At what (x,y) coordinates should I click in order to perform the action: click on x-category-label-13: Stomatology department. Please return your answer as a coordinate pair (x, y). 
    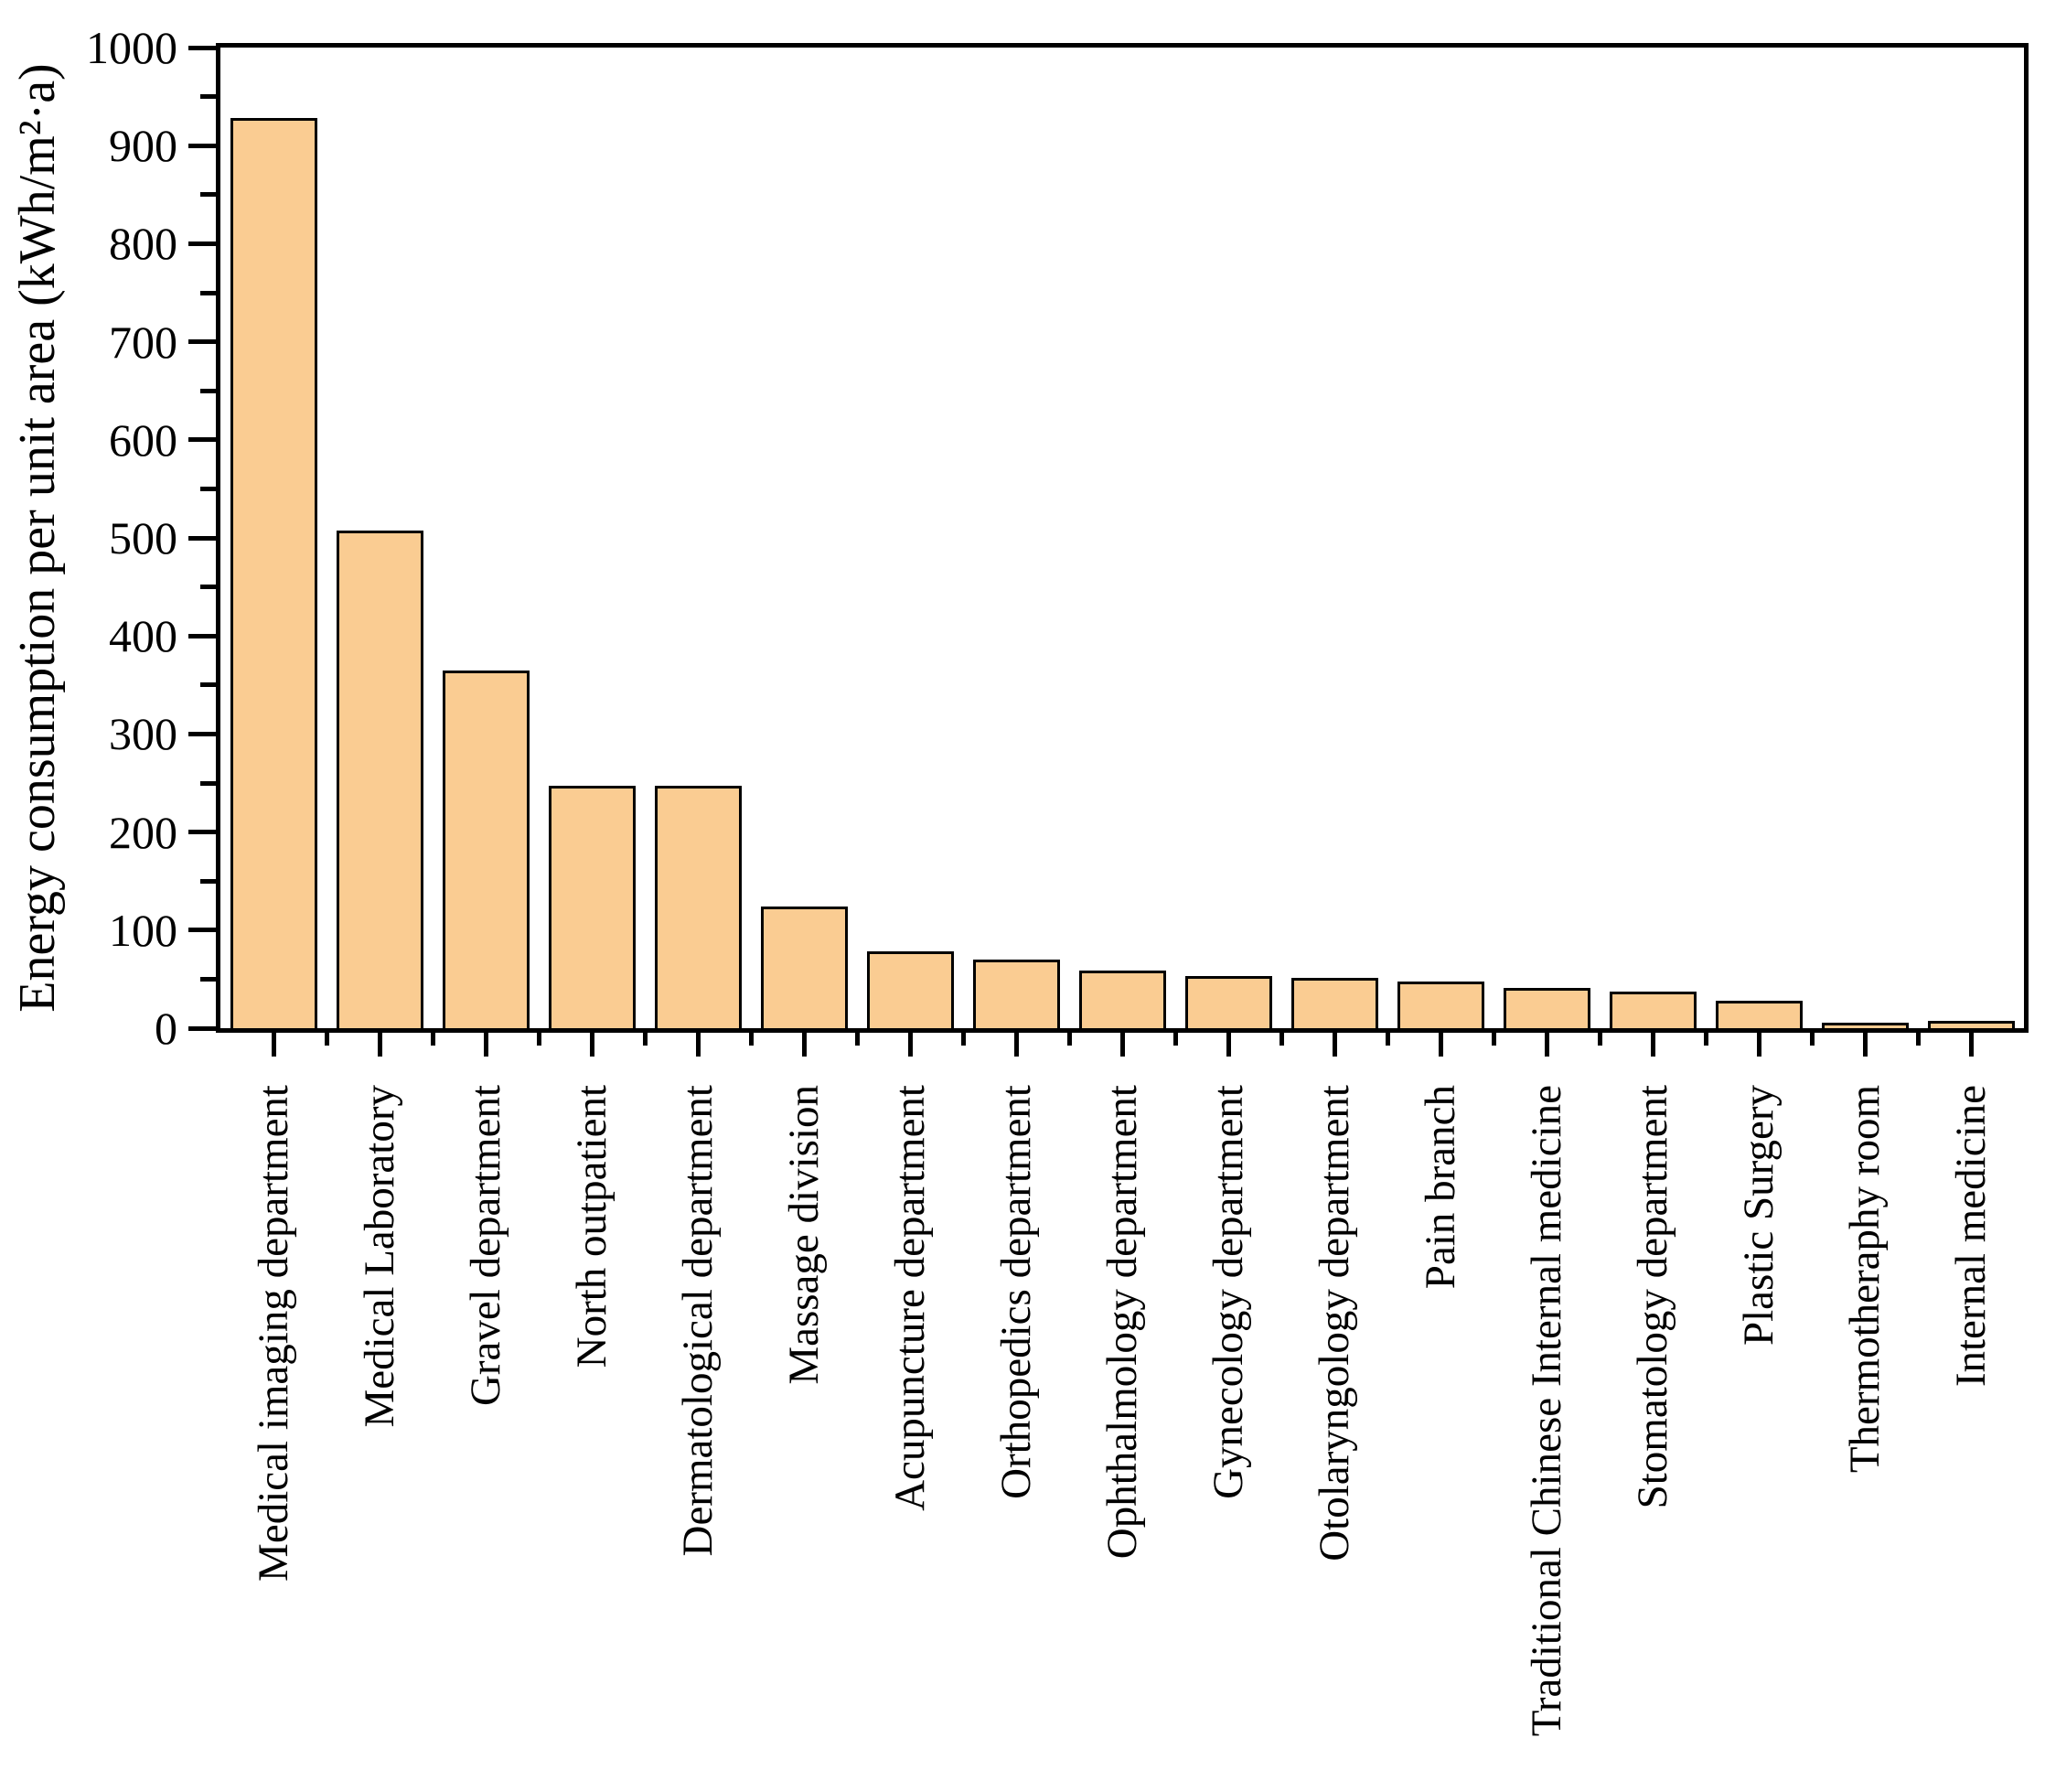
    Looking at the image, I should click on (1652, 1297).